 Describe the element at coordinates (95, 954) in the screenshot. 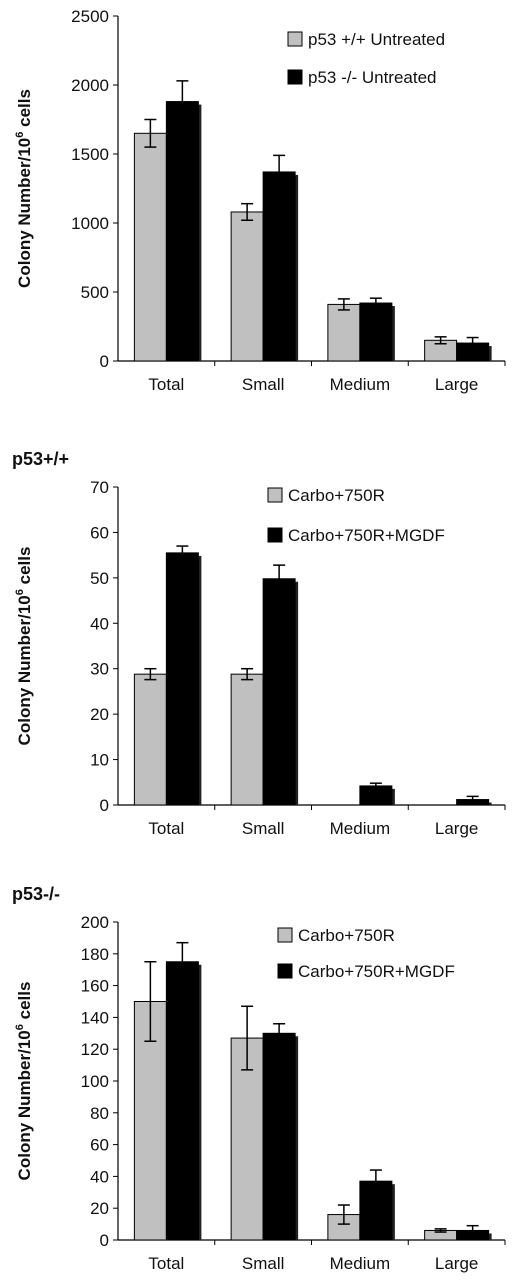

I see `y-tick-label: 180` at that location.